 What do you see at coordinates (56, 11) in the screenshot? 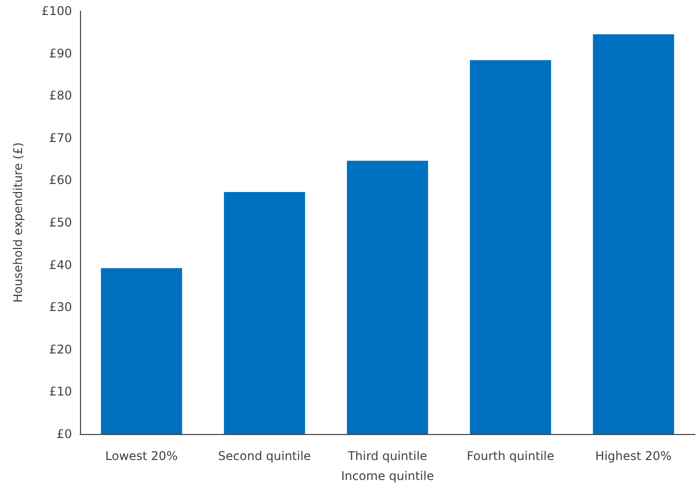
I see `y-tick-label: £100` at bounding box center [56, 11].